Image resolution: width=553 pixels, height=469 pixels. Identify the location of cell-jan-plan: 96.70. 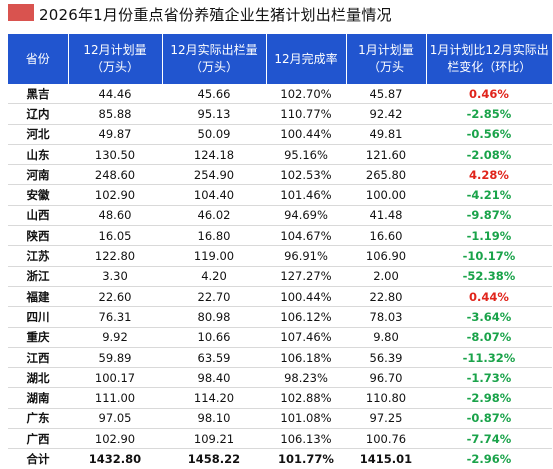
(386, 378).